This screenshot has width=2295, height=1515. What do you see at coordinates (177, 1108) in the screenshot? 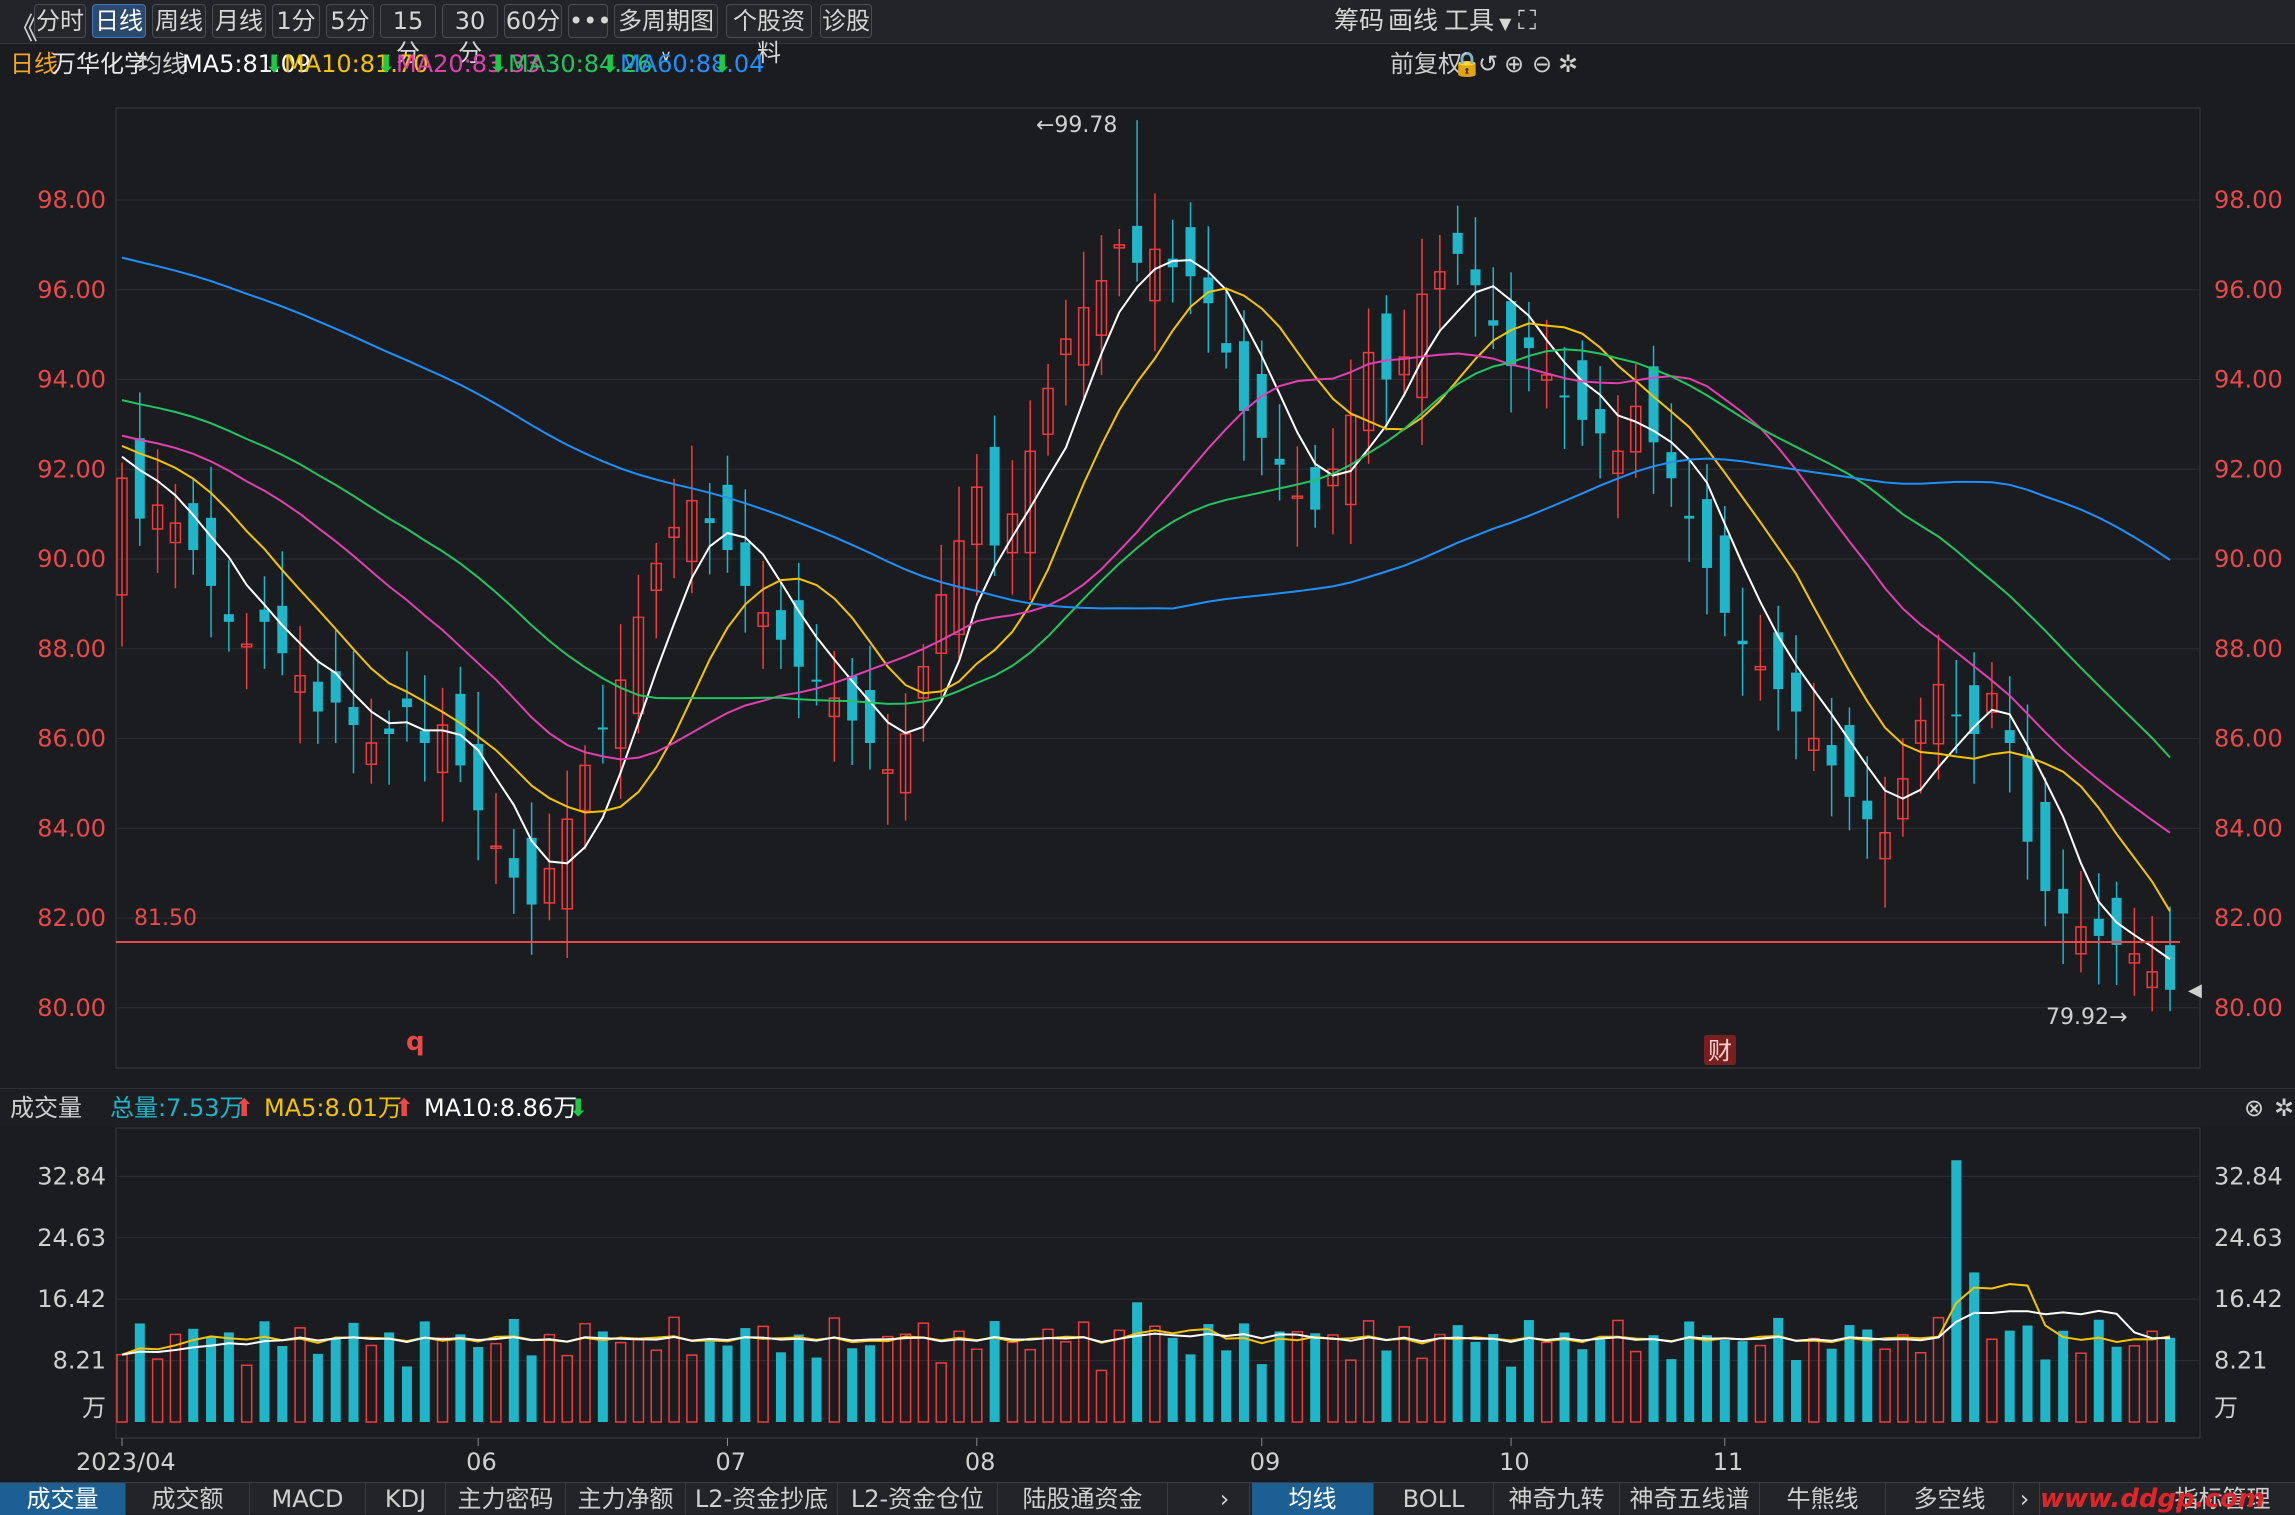
I see `volume-total: 总量:7.53万` at bounding box center [177, 1108].